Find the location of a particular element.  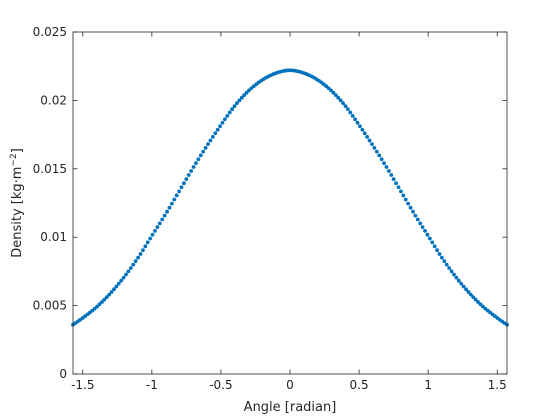

y-axis-label-main: Density [kg·m is located at coordinates (17, 212).